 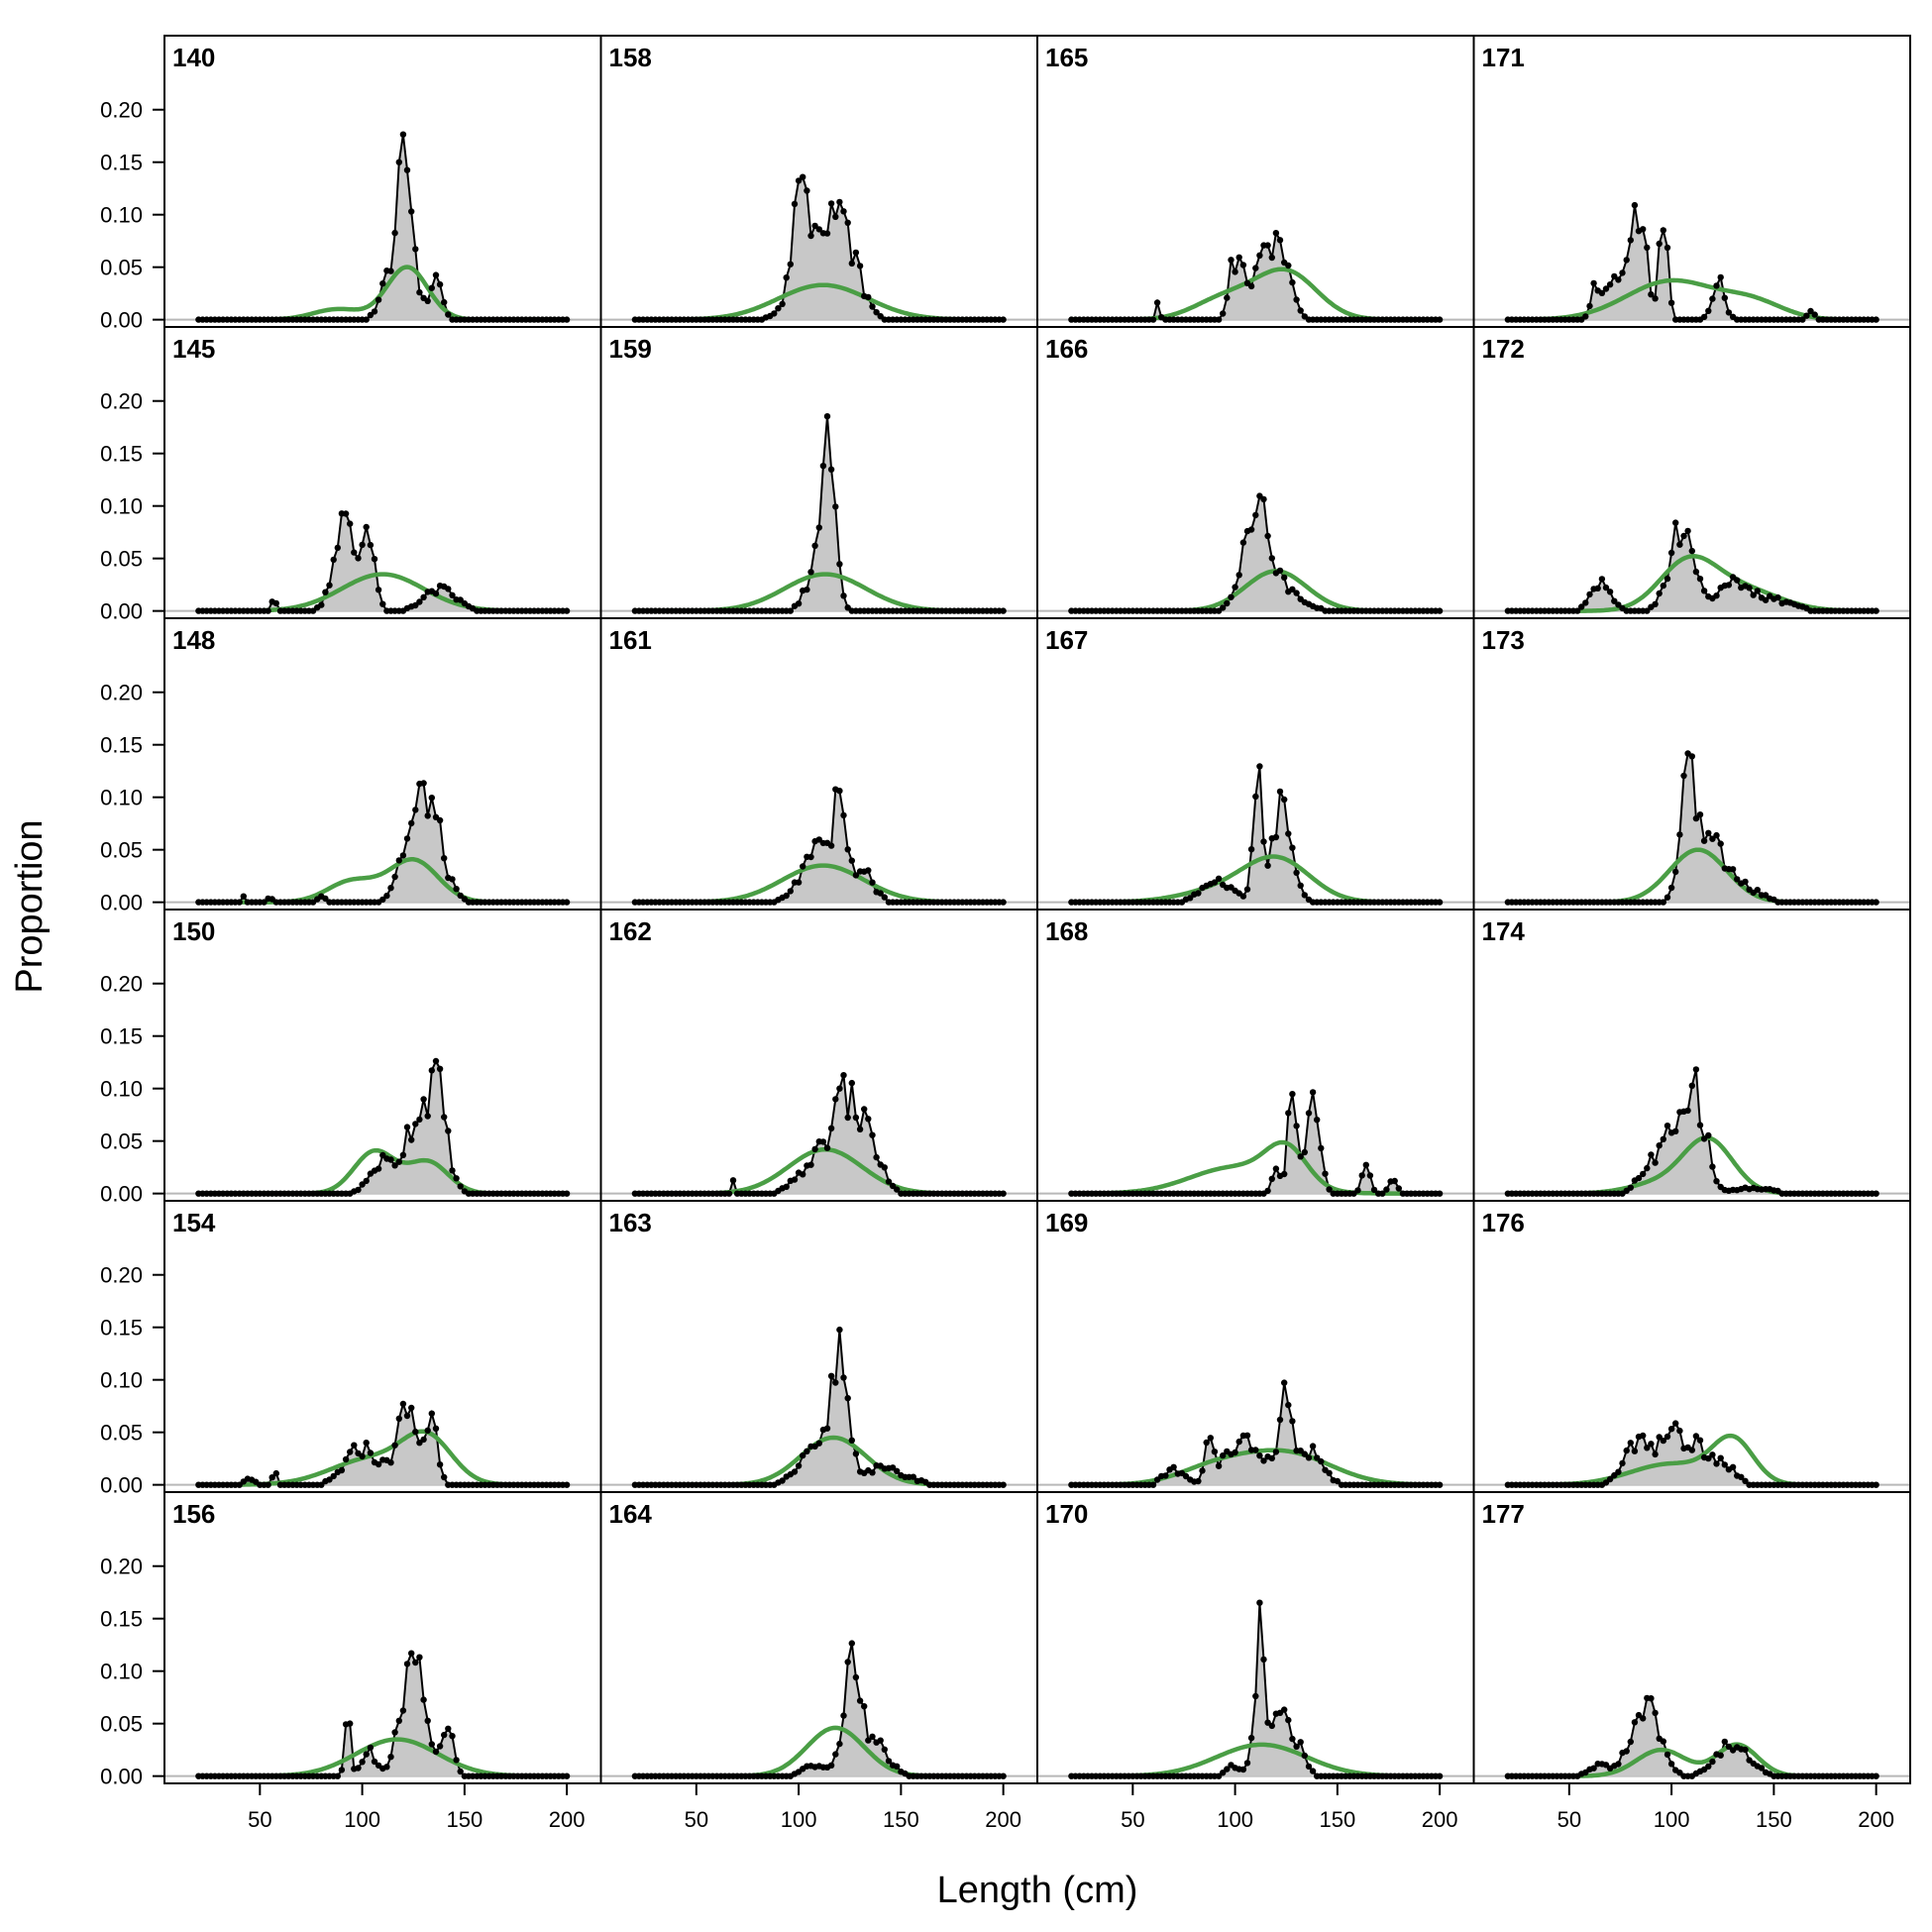 I want to click on panel-167: 167, so click(x=1255, y=764).